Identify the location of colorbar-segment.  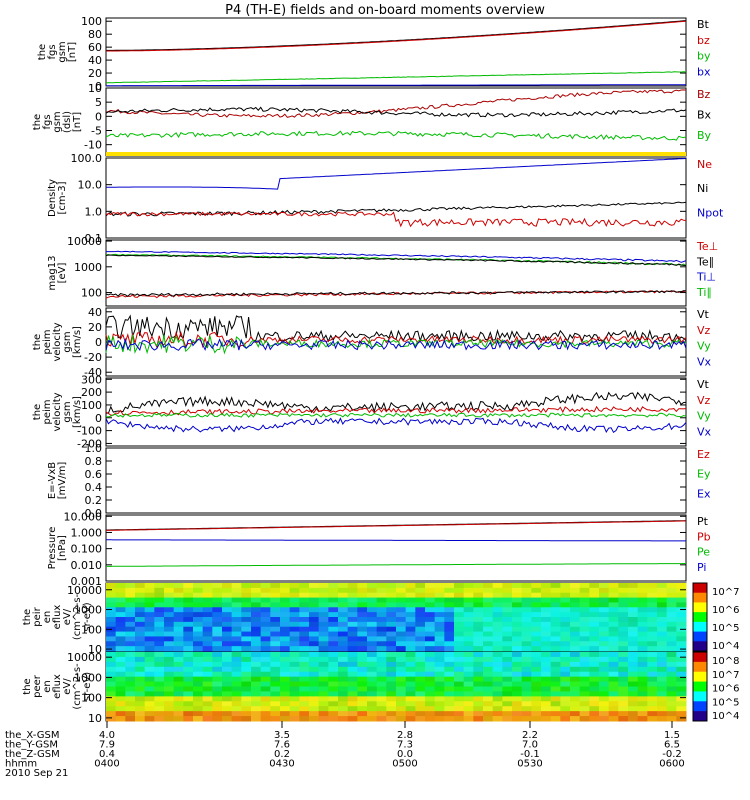
(700, 636).